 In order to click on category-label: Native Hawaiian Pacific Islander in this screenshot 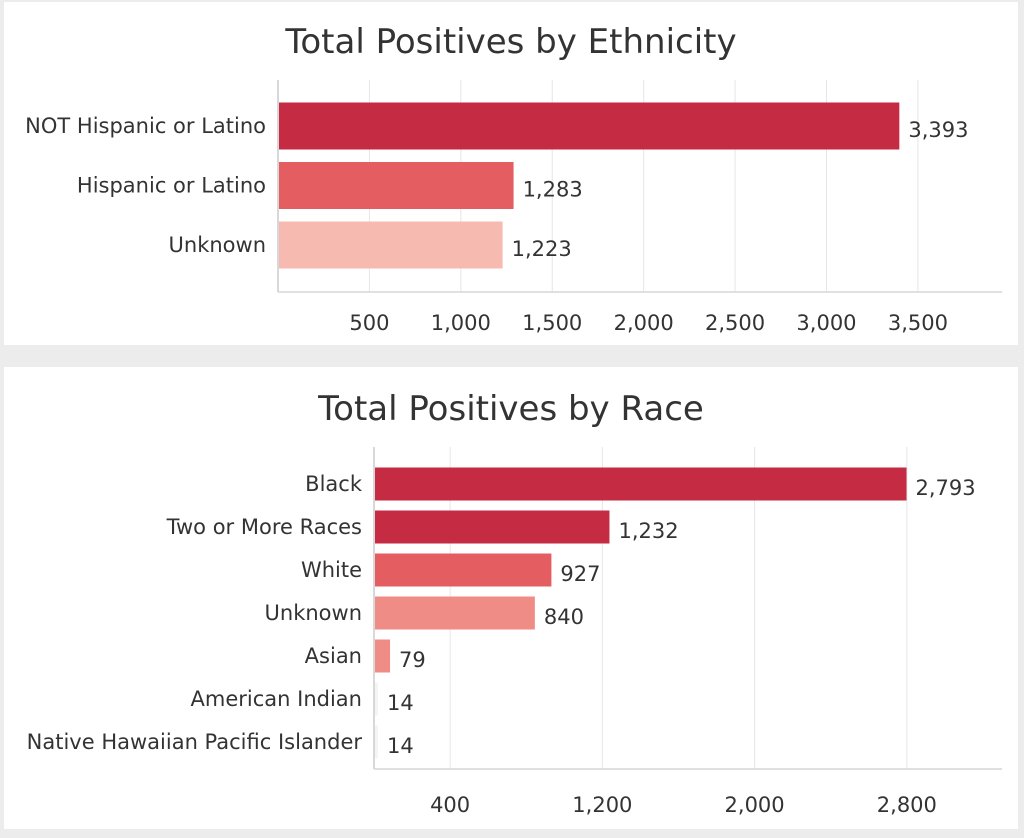, I will do `click(195, 742)`.